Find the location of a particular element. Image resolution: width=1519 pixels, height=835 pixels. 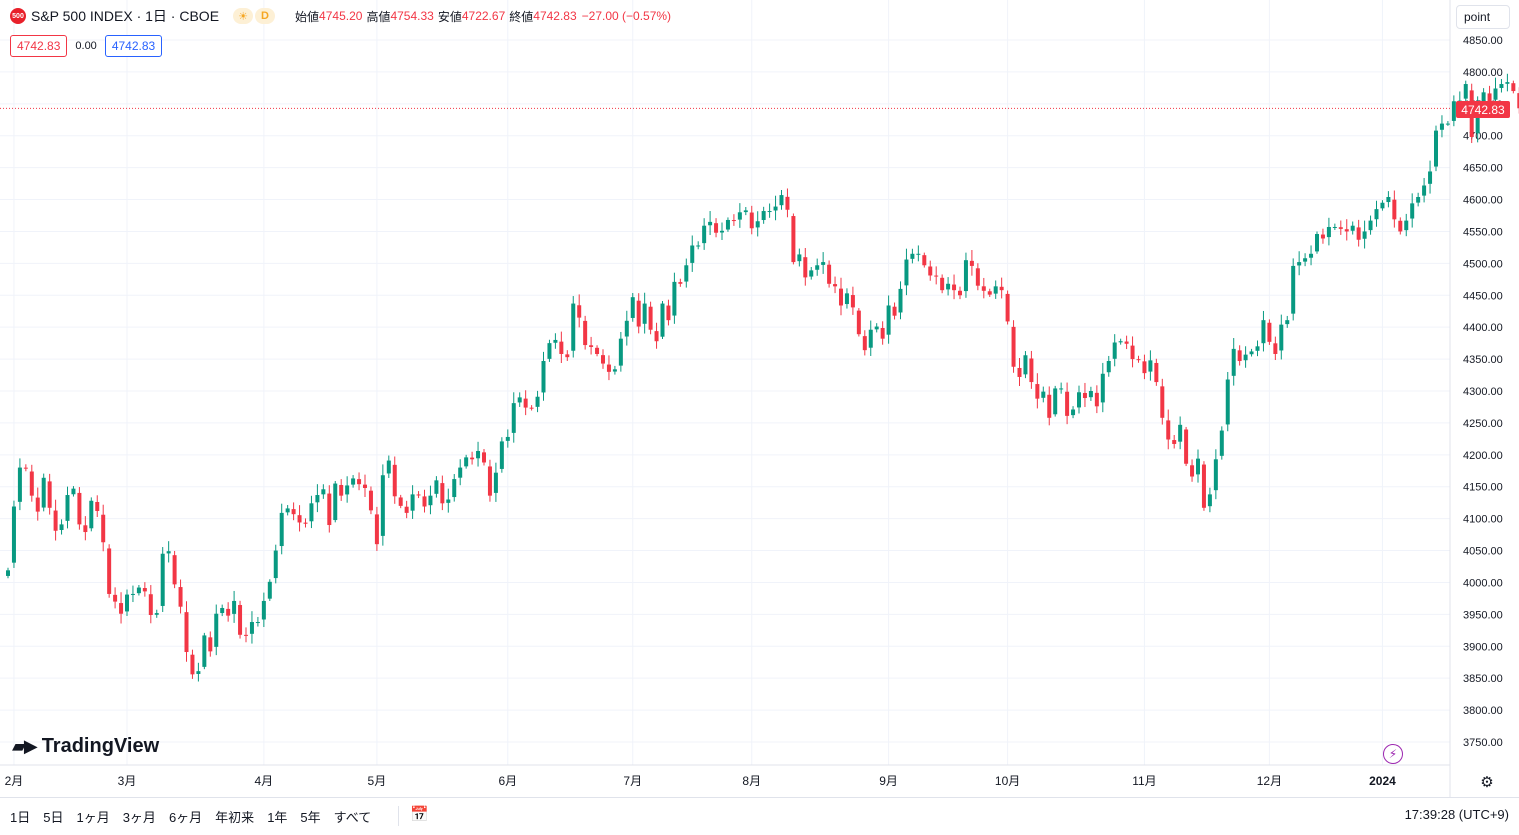

lightning-icon: ⚡ is located at coordinates (1393, 754).